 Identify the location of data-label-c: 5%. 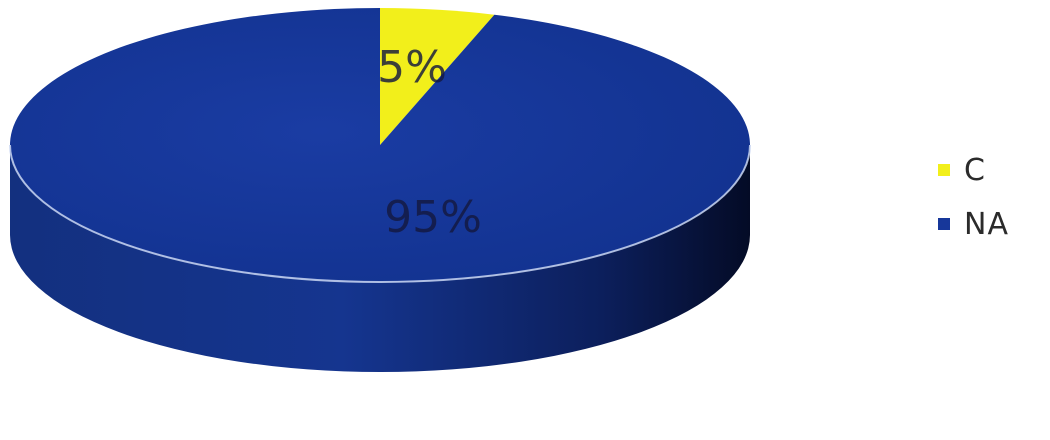
(412, 67).